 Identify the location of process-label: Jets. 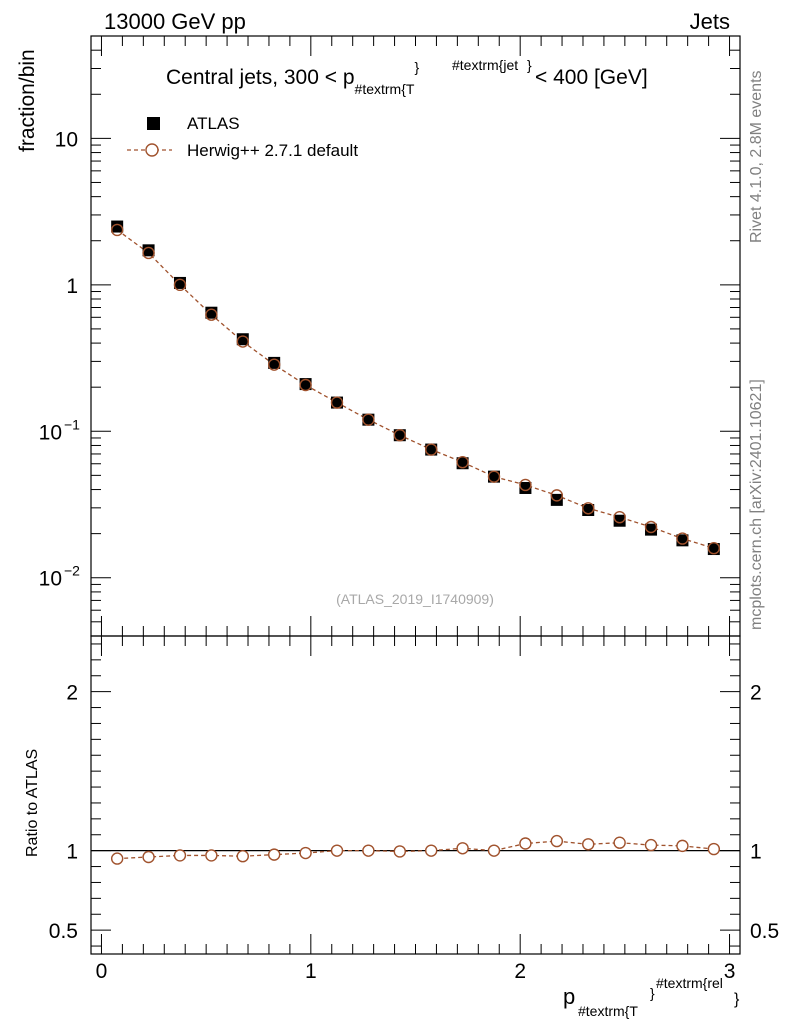
(710, 21).